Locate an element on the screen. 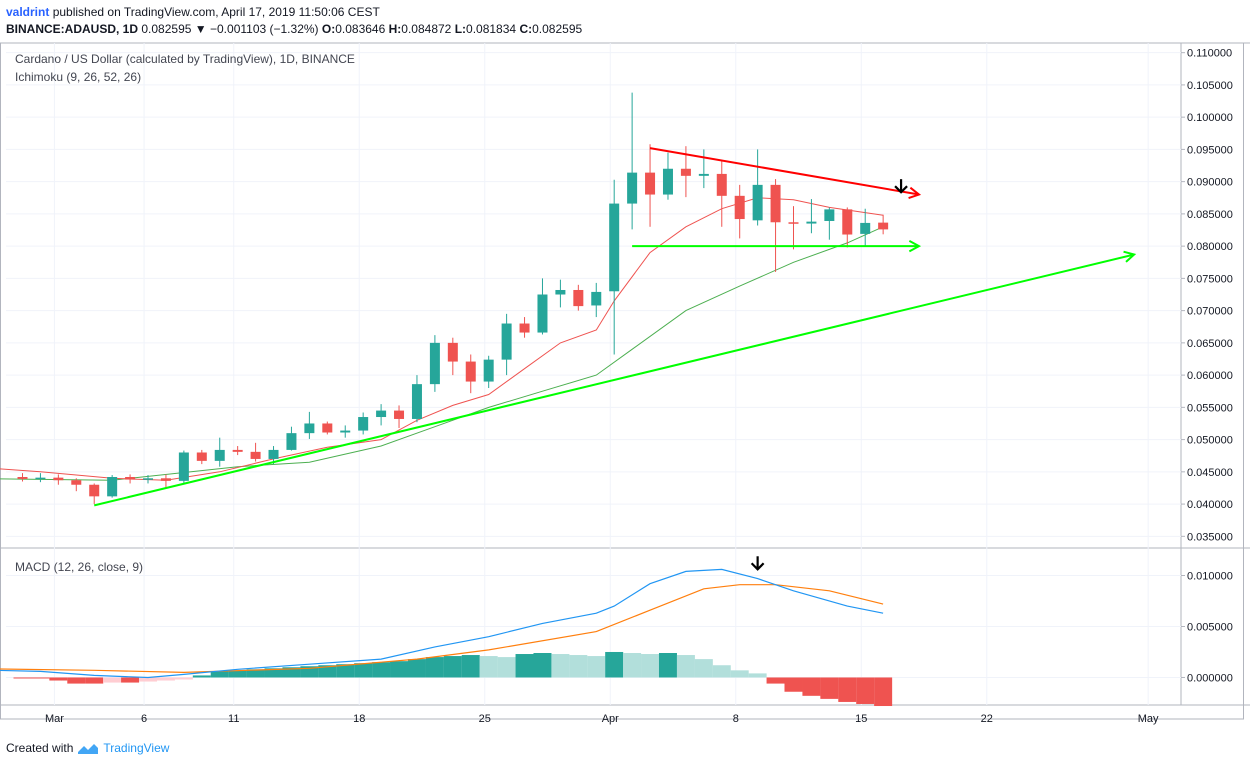 This screenshot has width=1250, height=768. x-tick-label: 18 is located at coordinates (359, 719).